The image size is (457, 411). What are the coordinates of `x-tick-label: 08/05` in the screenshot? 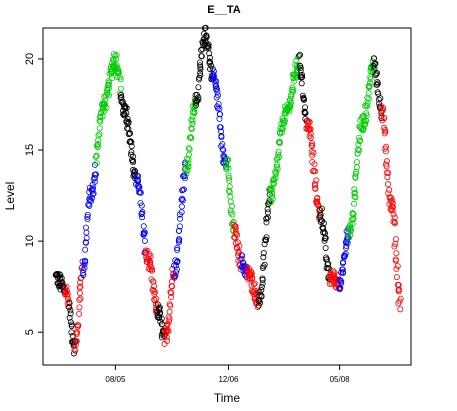 It's located at (115, 379).